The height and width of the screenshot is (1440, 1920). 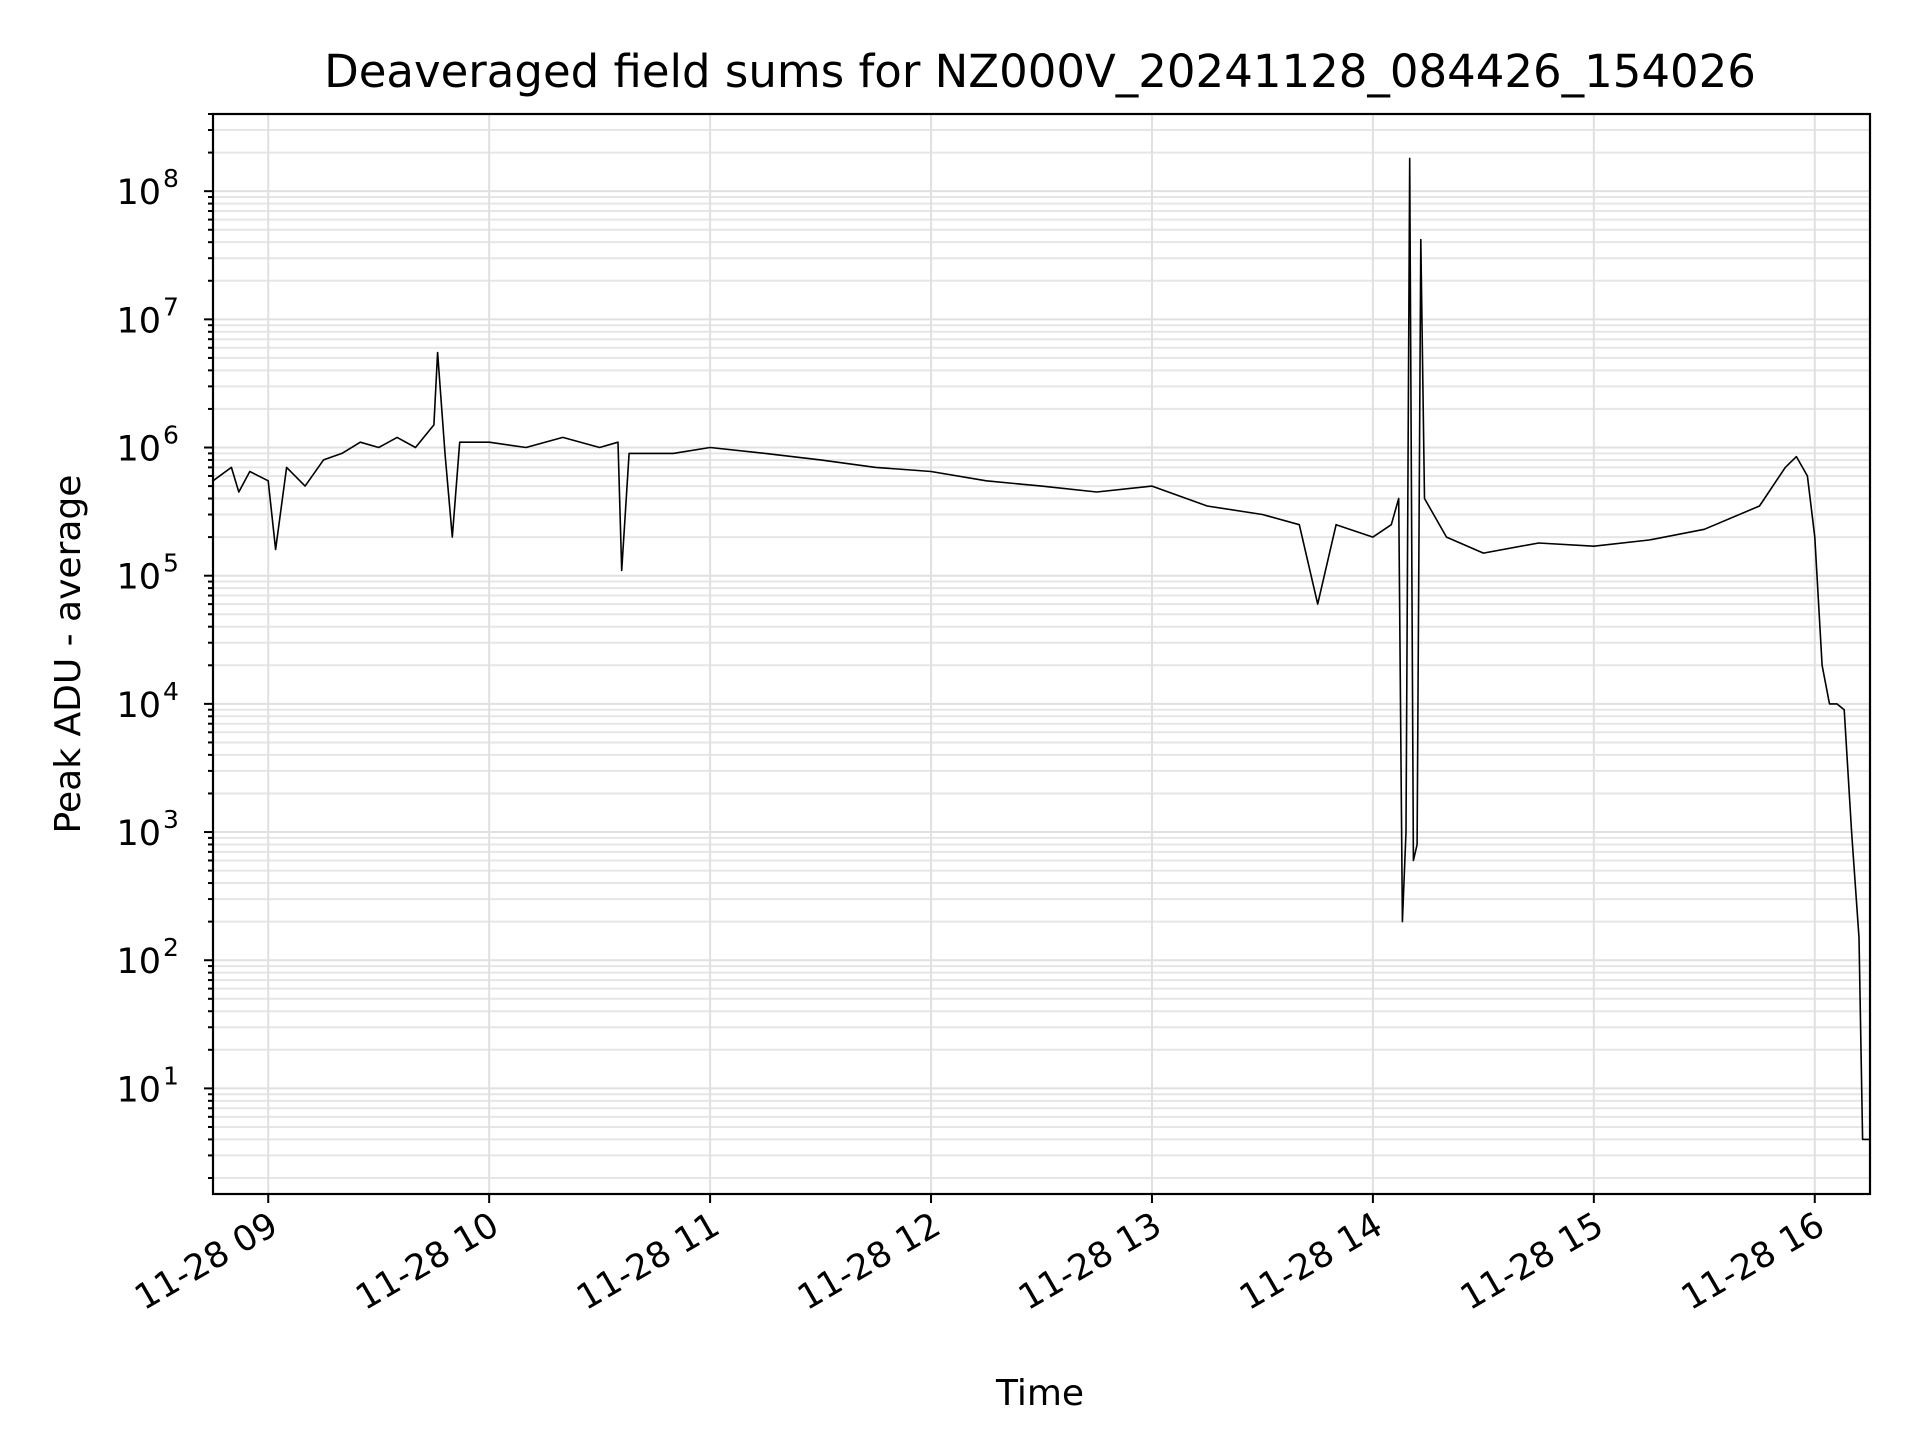 What do you see at coordinates (648, 1261) in the screenshot?
I see `x-tick-label: 11-28 11` at bounding box center [648, 1261].